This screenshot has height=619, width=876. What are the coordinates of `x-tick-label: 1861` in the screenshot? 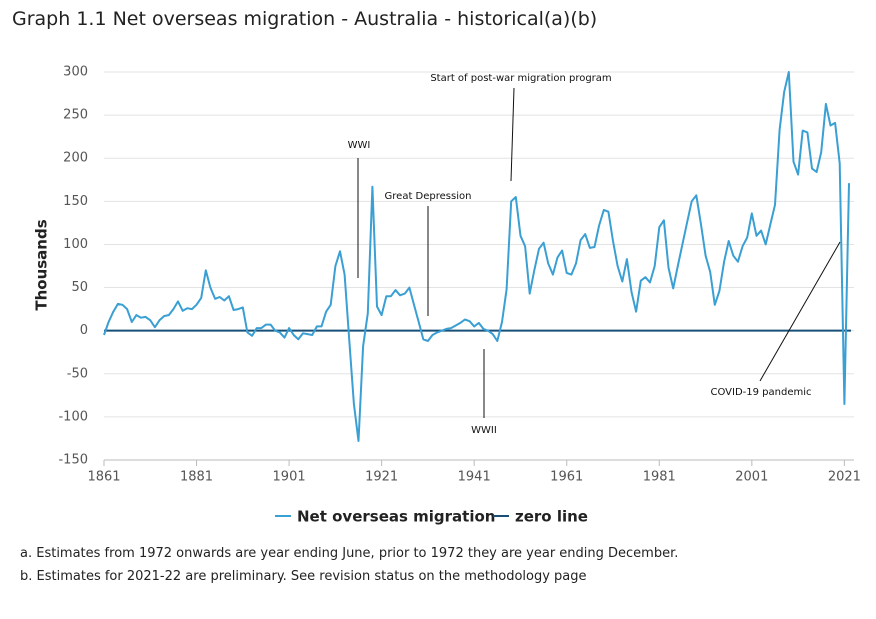 It's located at (103, 477).